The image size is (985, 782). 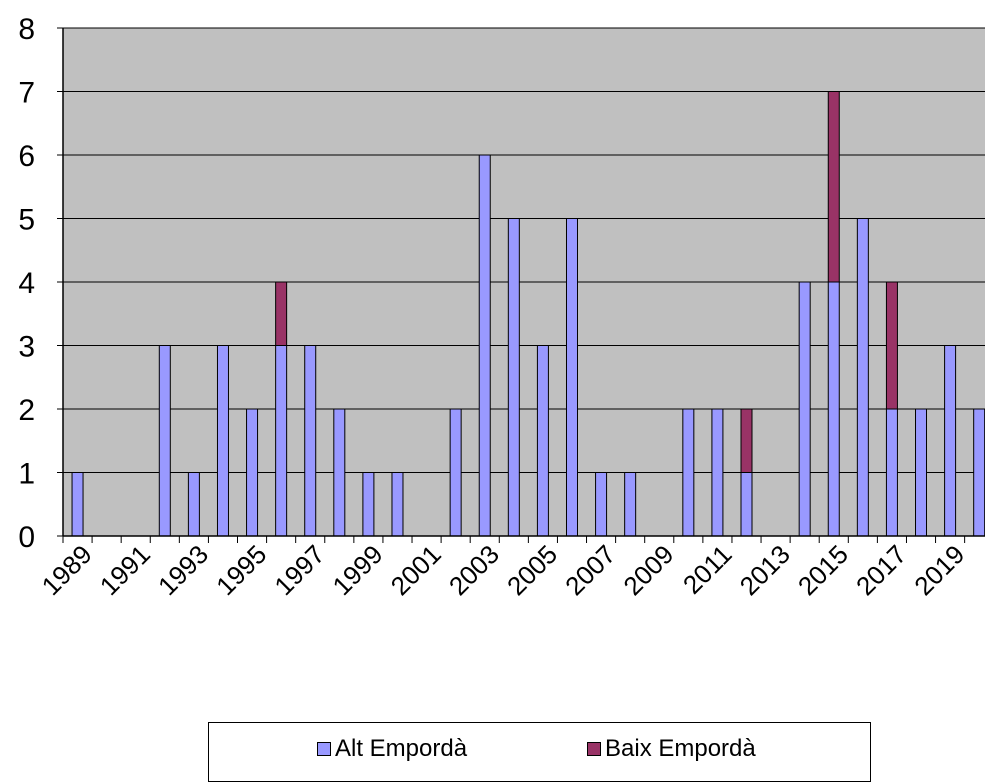 What do you see at coordinates (26, 156) in the screenshot?
I see `y-tick-label: 6` at bounding box center [26, 156].